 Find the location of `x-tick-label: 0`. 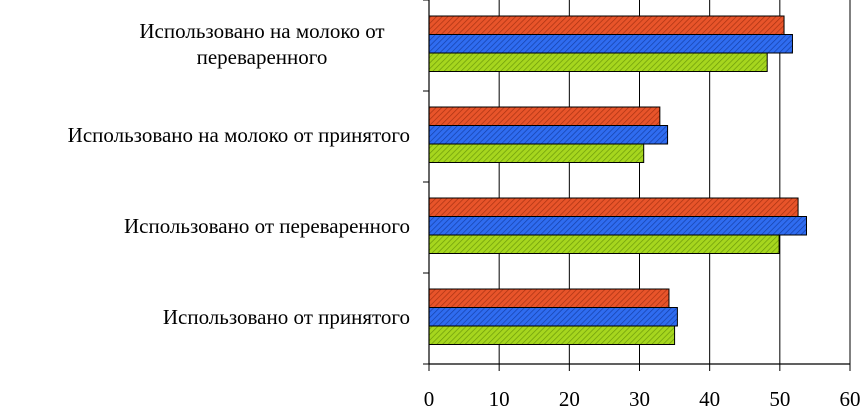

x-tick-label: 0 is located at coordinates (429, 399).